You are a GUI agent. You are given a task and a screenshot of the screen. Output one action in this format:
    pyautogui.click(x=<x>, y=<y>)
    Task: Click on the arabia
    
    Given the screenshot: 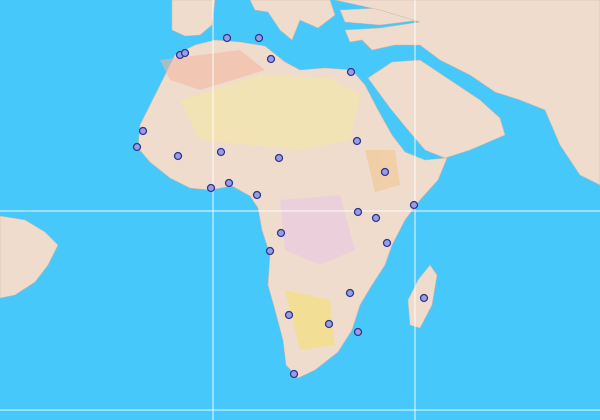 What is the action you would take?
    pyautogui.click(x=436, y=109)
    